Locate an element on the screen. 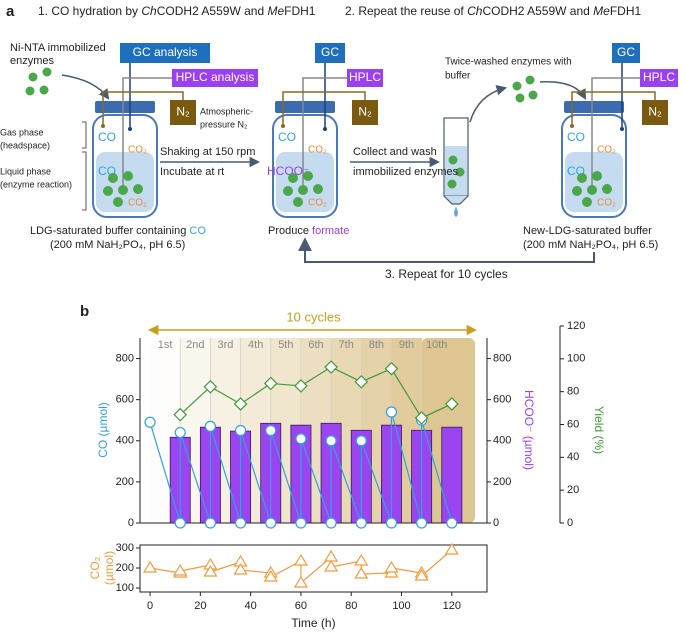  label: Incubate at rt is located at coordinates (192, 172).